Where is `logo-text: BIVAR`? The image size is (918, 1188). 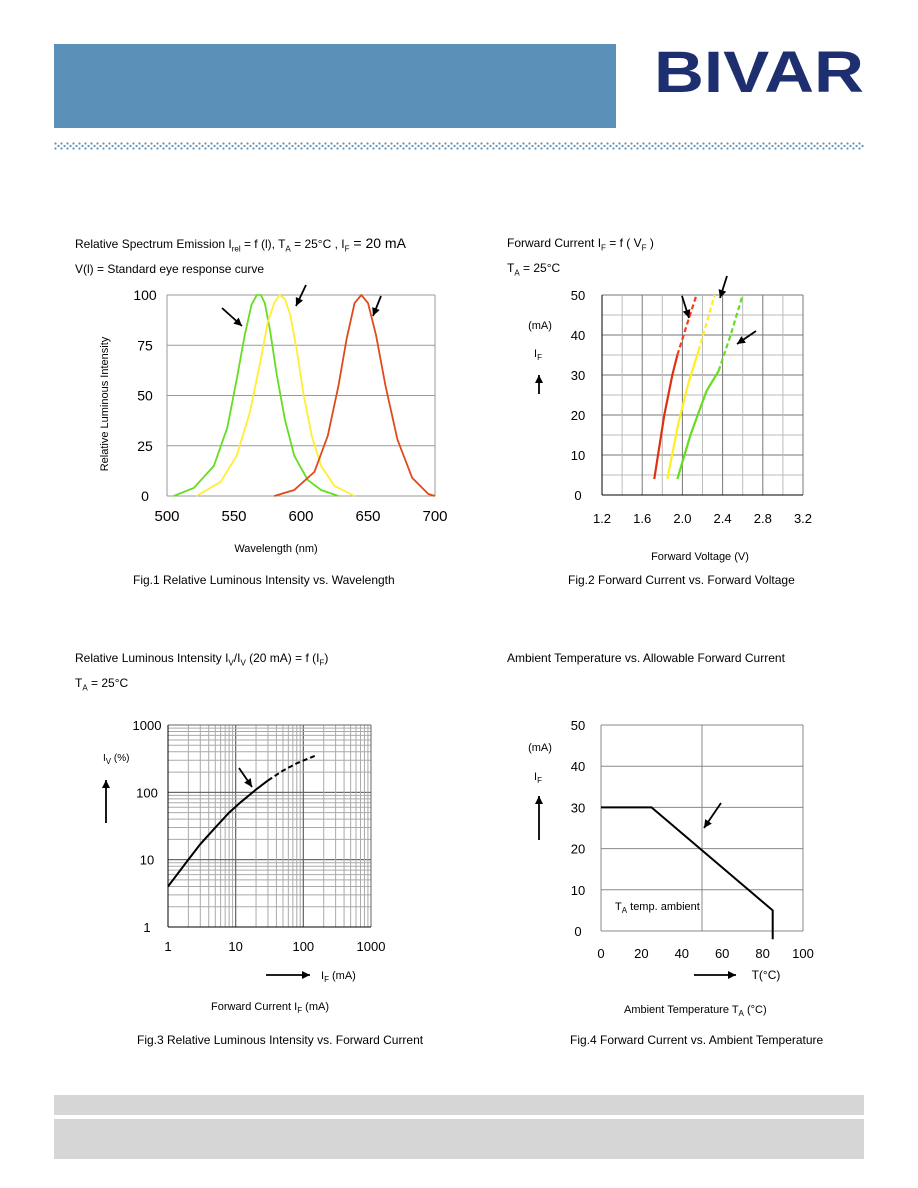
logo-text: BIVAR is located at coordinates (759, 70).